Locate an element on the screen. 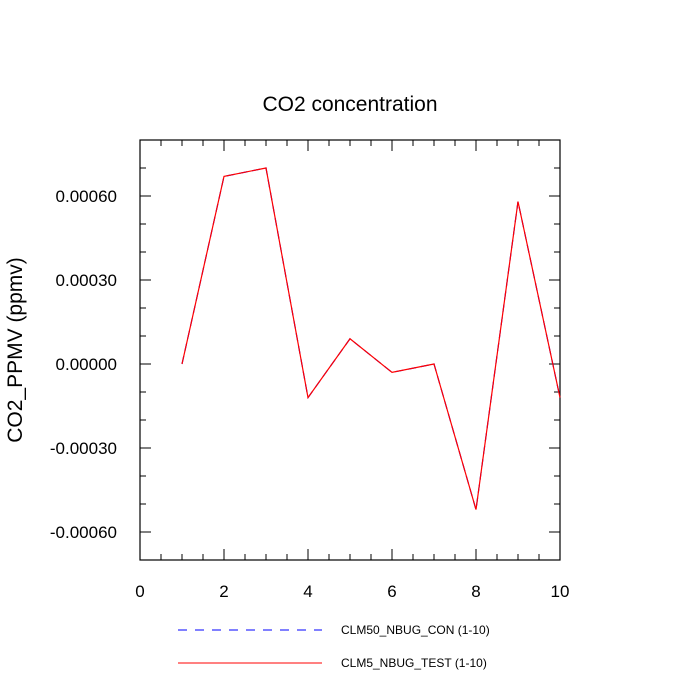 Image resolution: width=700 pixels, height=700 pixels. y-tick-label: -0.00060 is located at coordinates (83, 532).